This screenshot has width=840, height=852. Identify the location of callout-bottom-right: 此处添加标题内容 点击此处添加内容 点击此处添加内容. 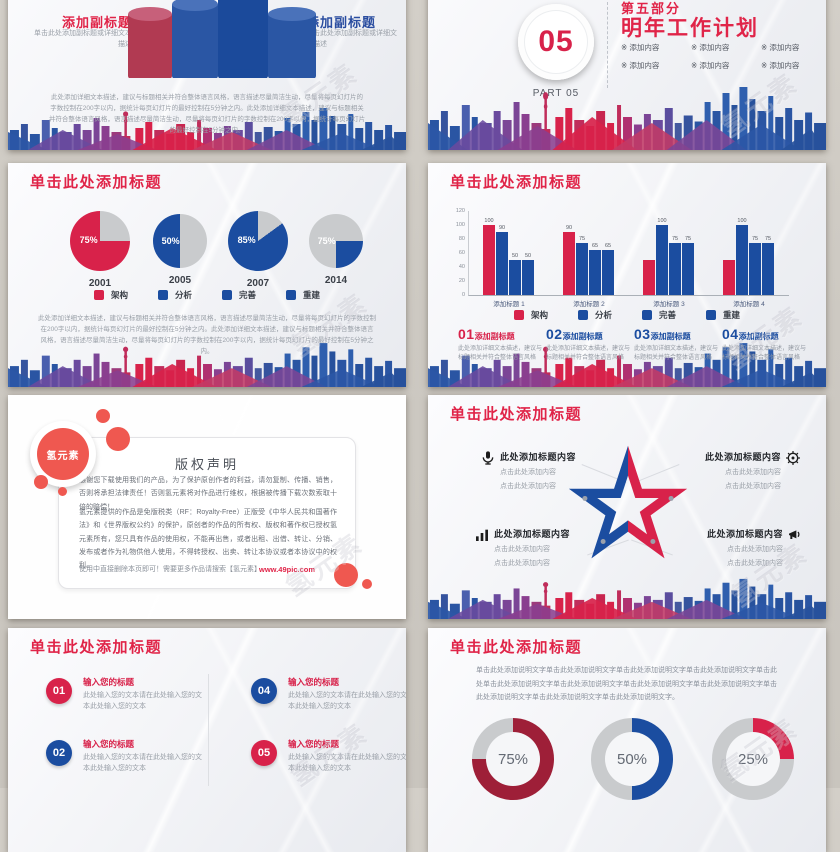
(740, 547).